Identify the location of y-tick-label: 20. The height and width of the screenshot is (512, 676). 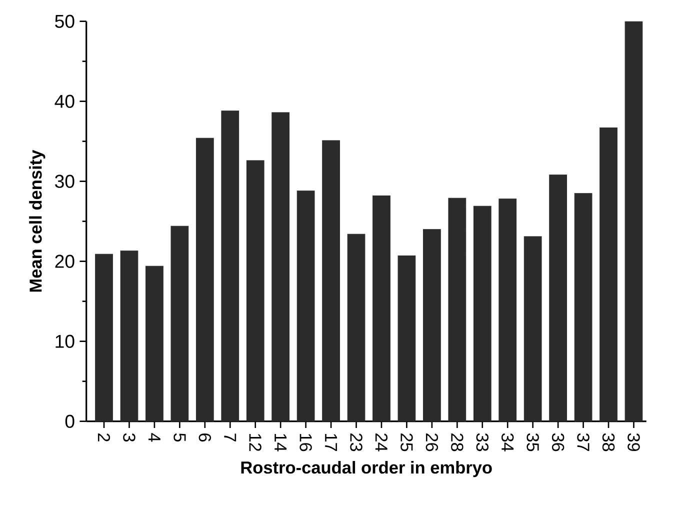
(64, 261).